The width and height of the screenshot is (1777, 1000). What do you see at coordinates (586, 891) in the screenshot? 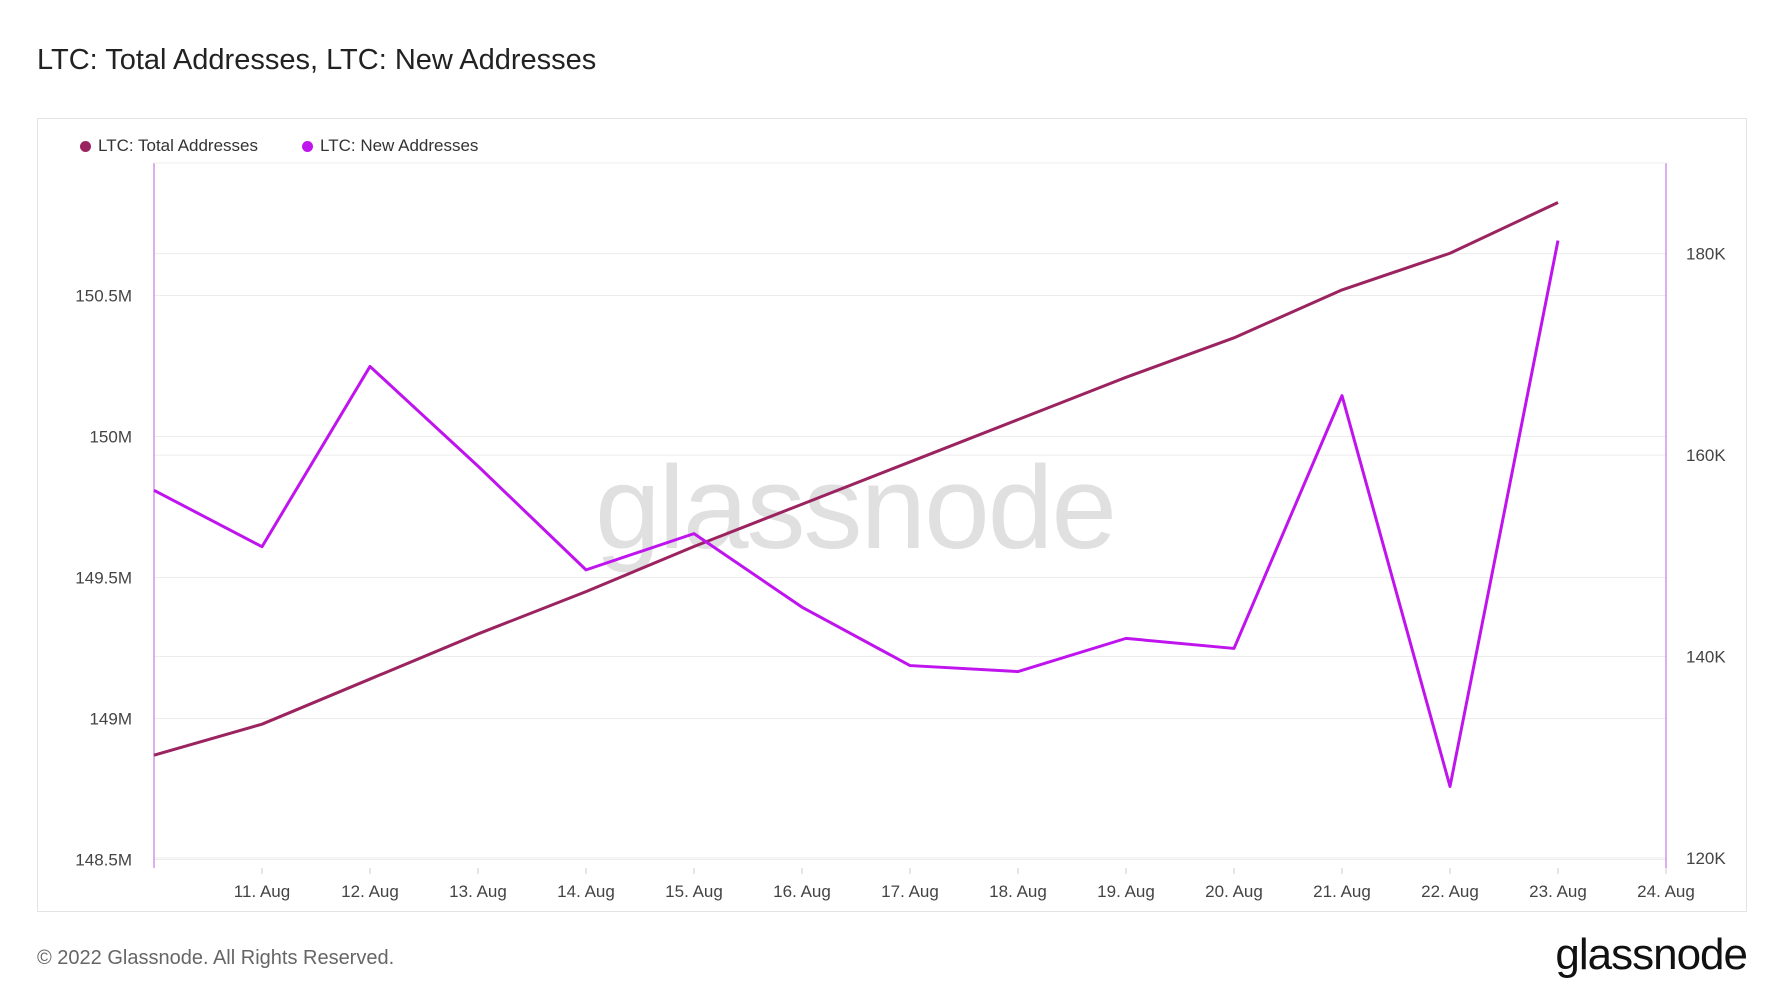
I see `x-tick-label: 14. Aug` at bounding box center [586, 891].